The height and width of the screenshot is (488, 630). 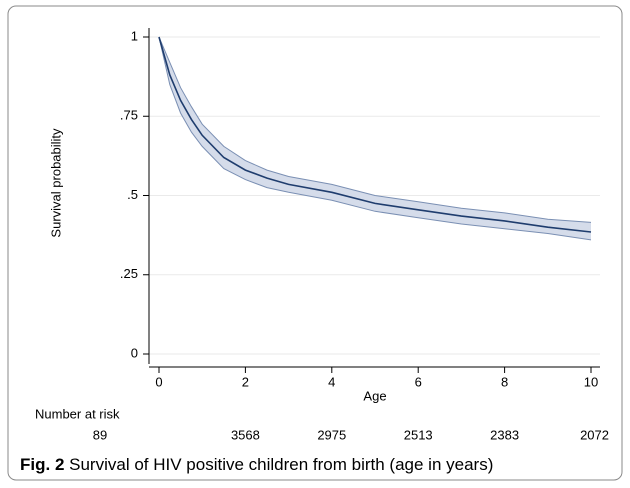 What do you see at coordinates (77, 413) in the screenshot?
I see `at-risk-label: Number at risk` at bounding box center [77, 413].